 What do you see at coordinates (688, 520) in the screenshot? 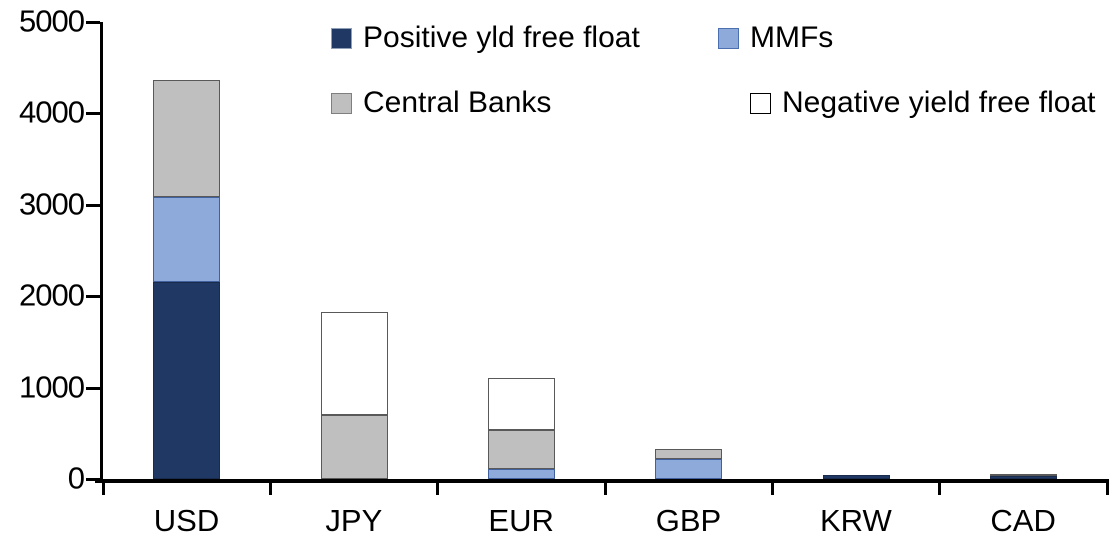
I see `x-axis-category-label: GBP` at bounding box center [688, 520].